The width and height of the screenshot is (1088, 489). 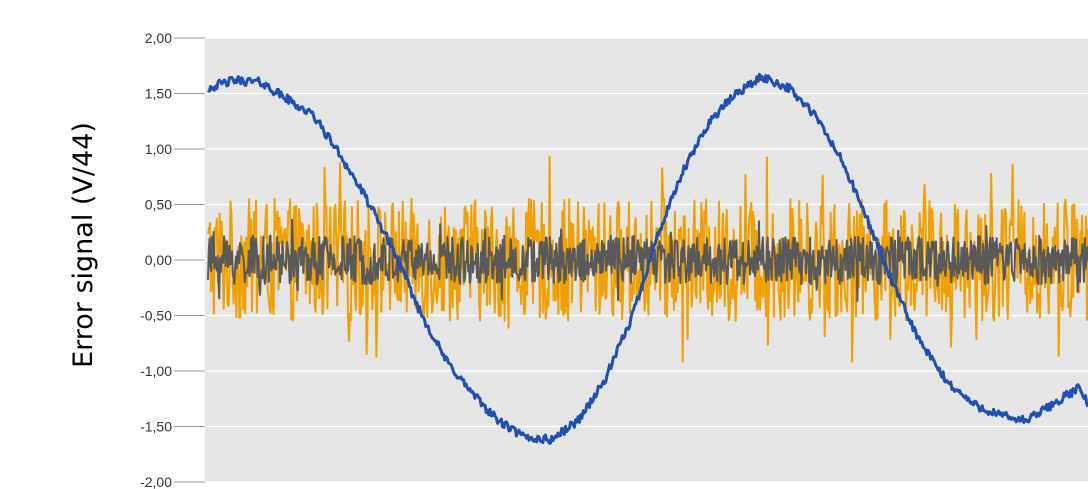 I want to click on y-tick-label: 2,00, so click(x=158, y=38).